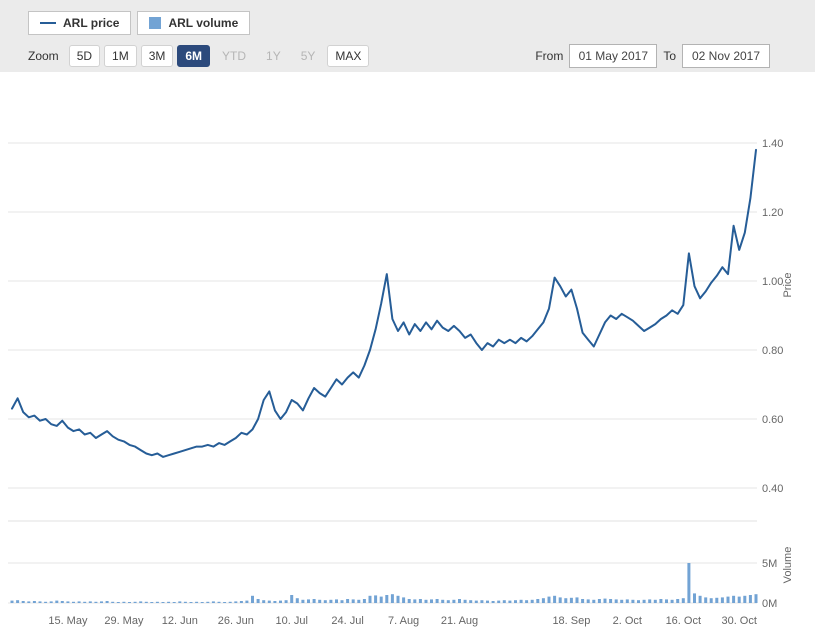 The image size is (815, 631). What do you see at coordinates (194, 56) in the screenshot?
I see `range-button-6m: 6M` at bounding box center [194, 56].